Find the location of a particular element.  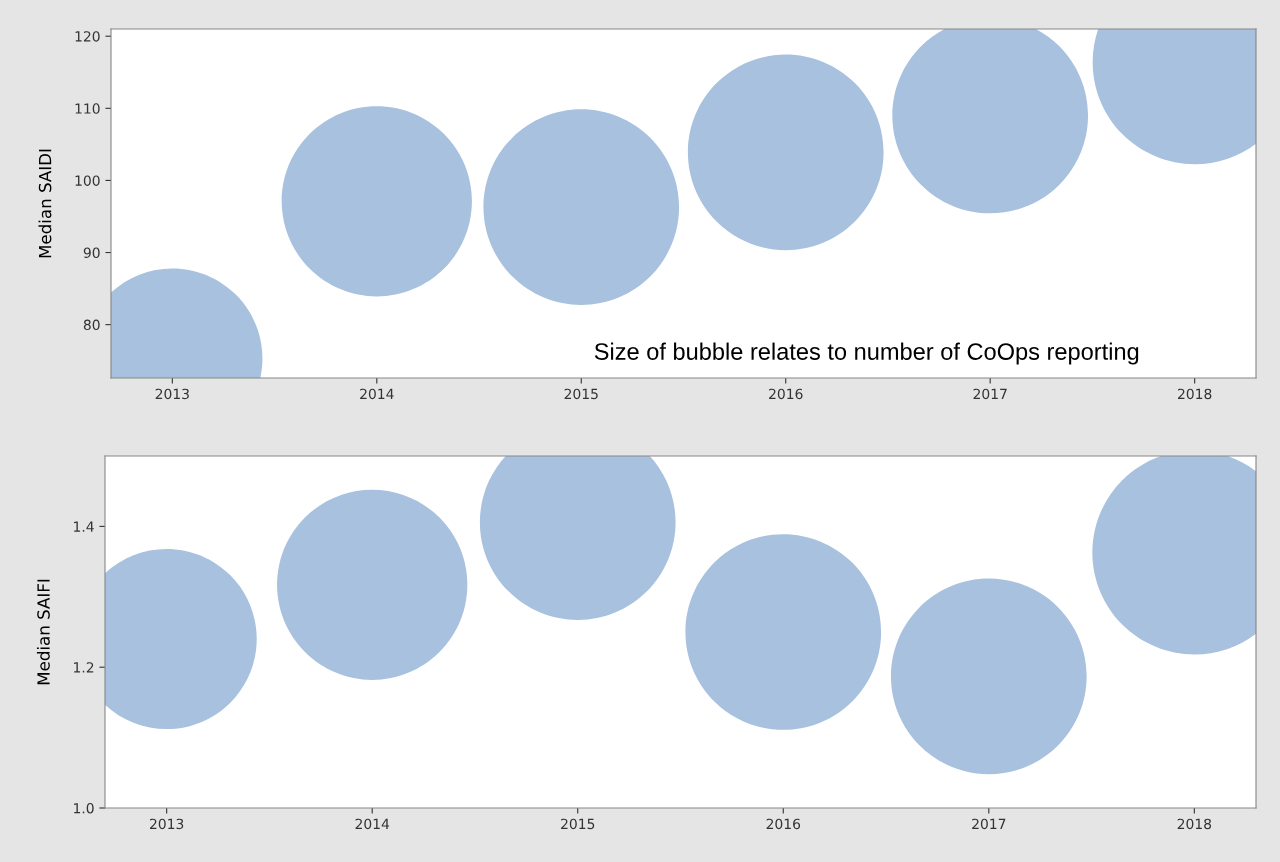

y-tick-label: 100 is located at coordinates (87, 180).